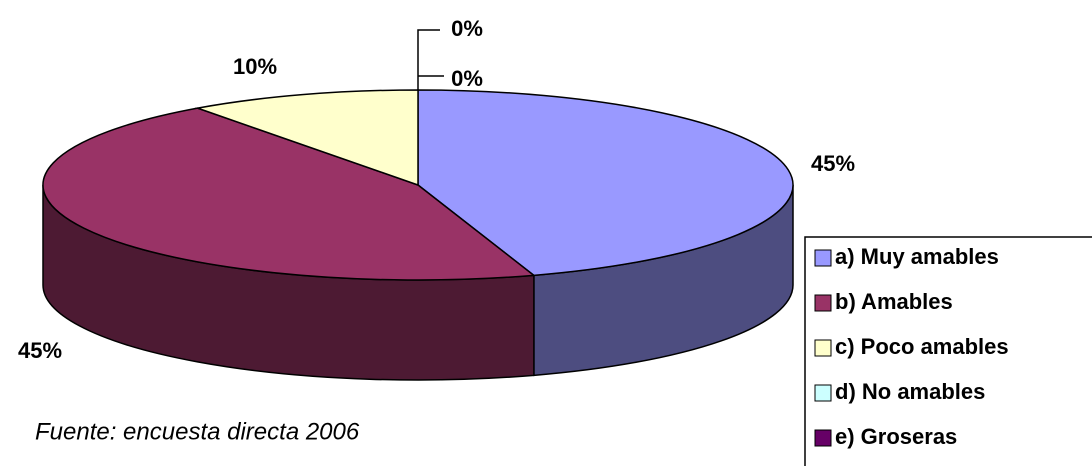 This screenshot has height=466, width=1092. I want to click on legend-label: d) No amables, so click(910, 391).